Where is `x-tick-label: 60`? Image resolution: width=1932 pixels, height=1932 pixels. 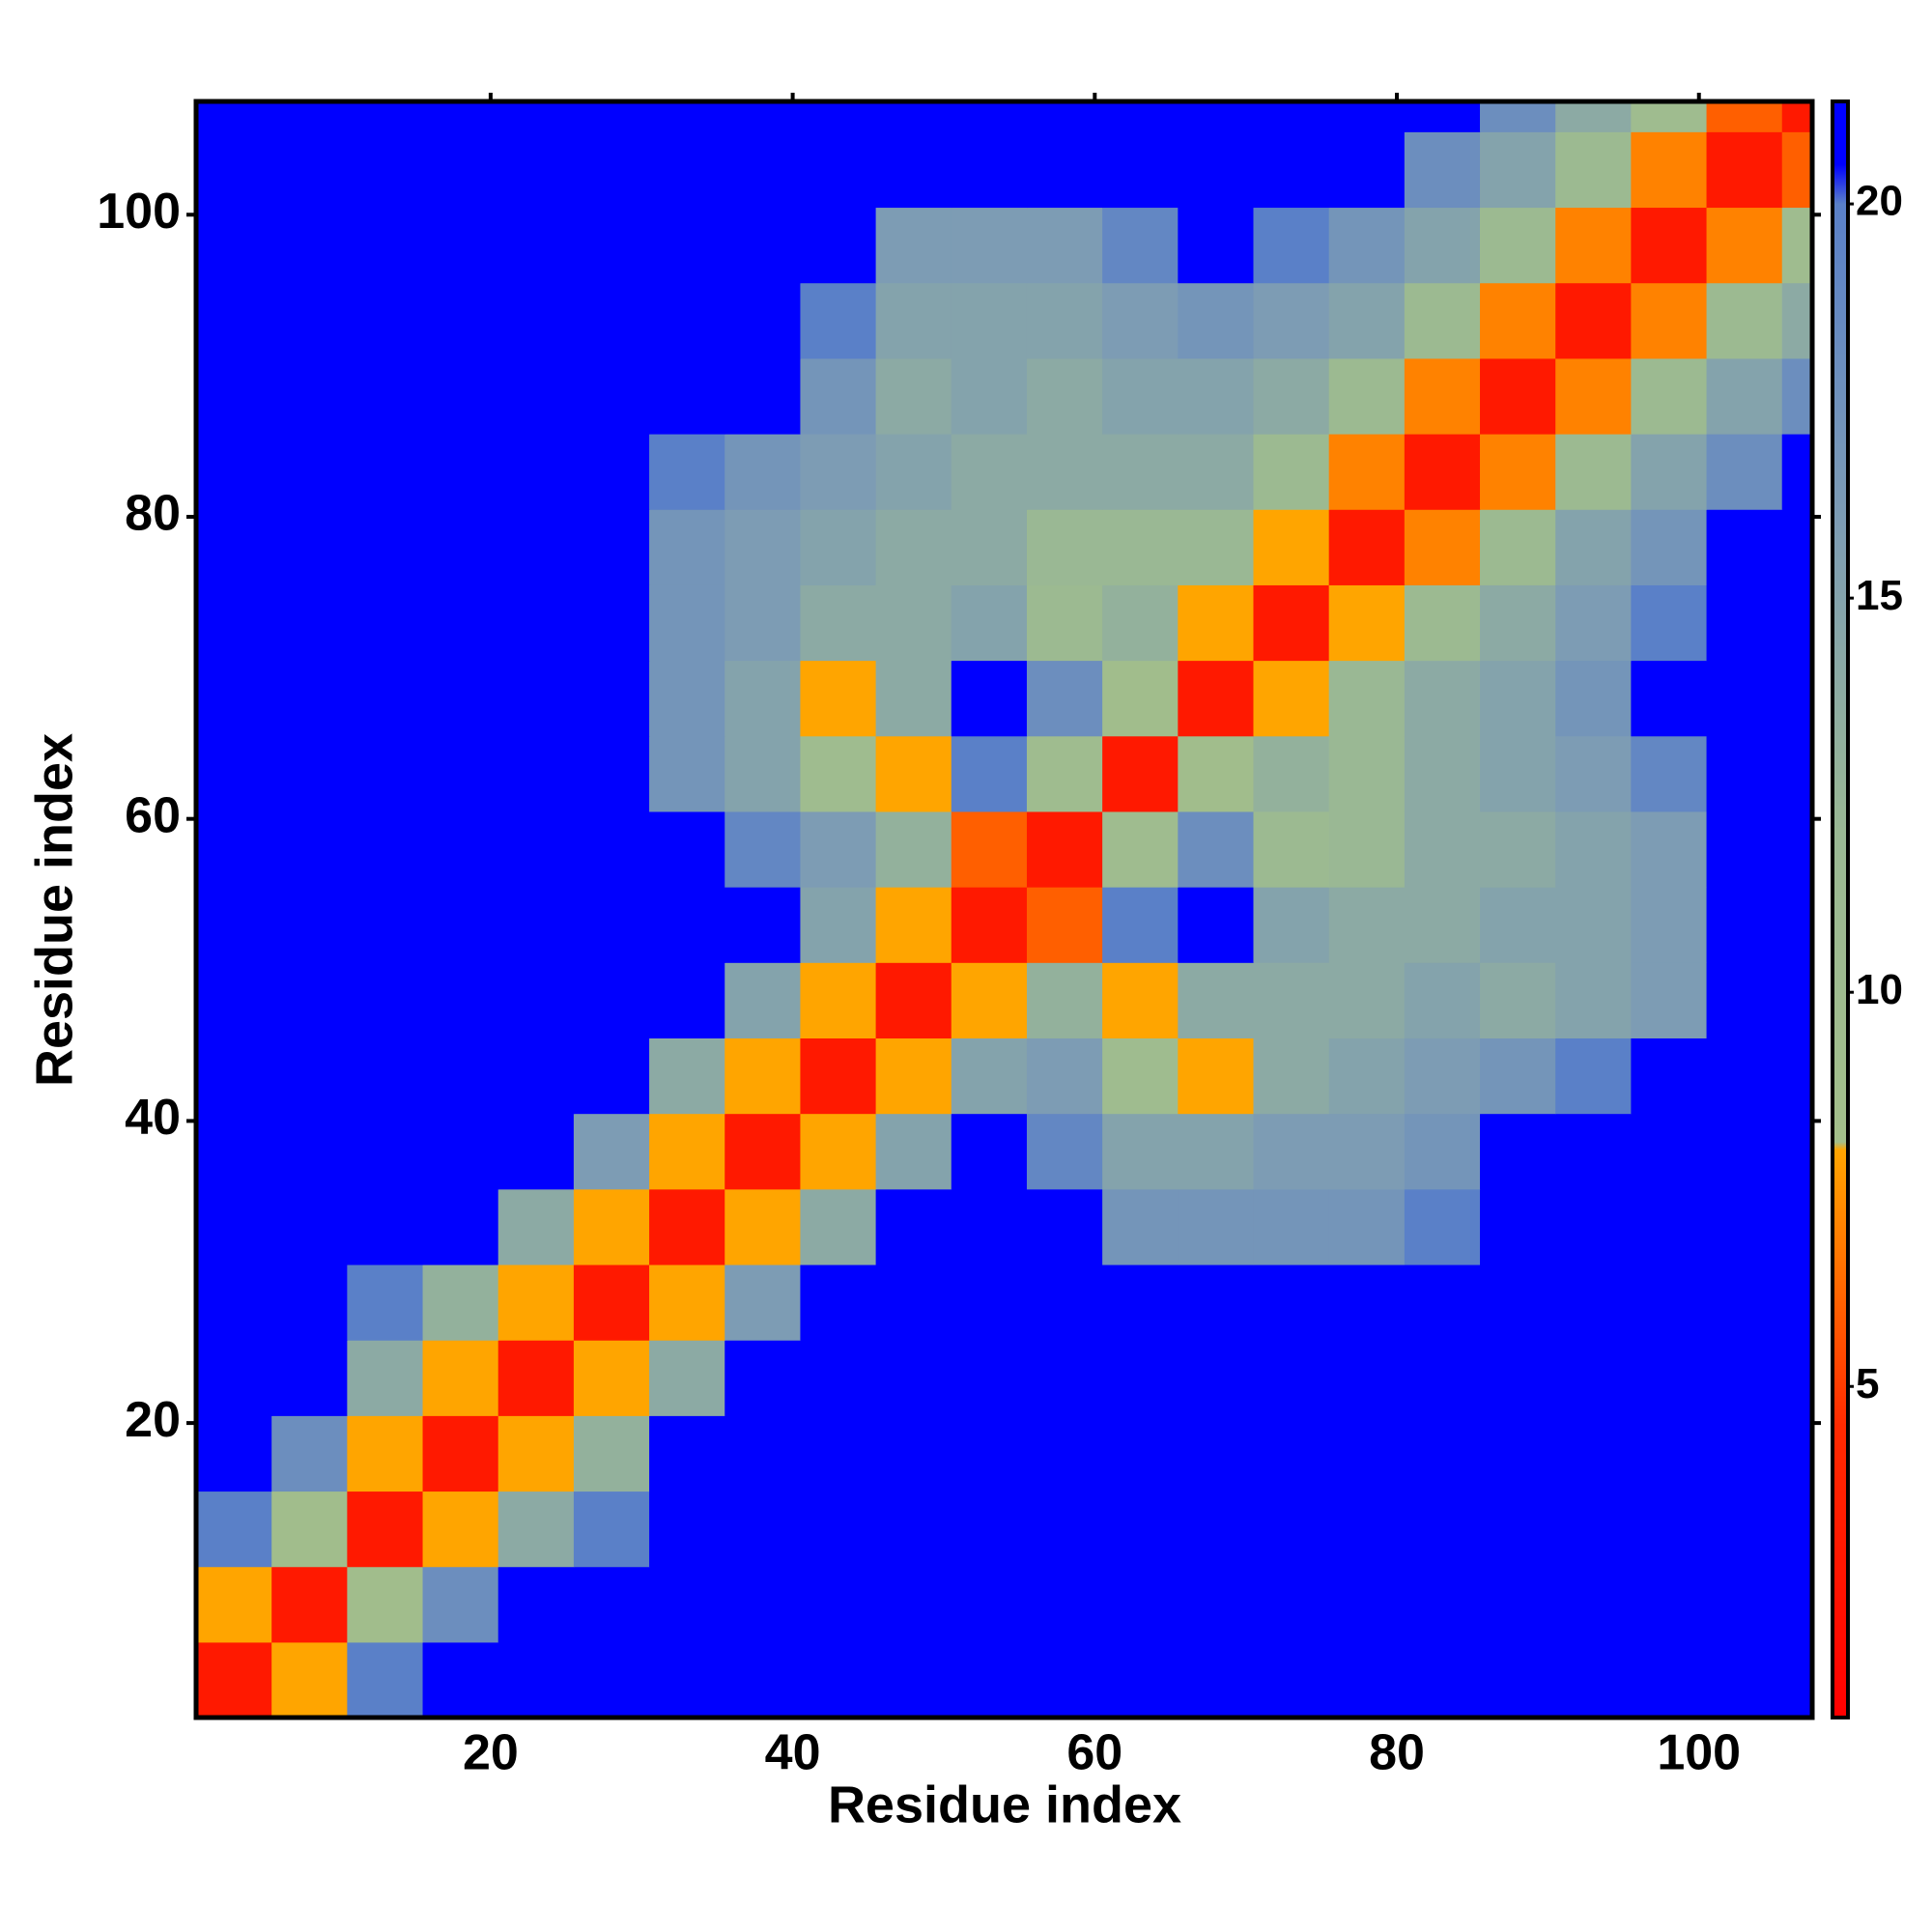
x-tick-label: 60 is located at coordinates (1094, 1753).